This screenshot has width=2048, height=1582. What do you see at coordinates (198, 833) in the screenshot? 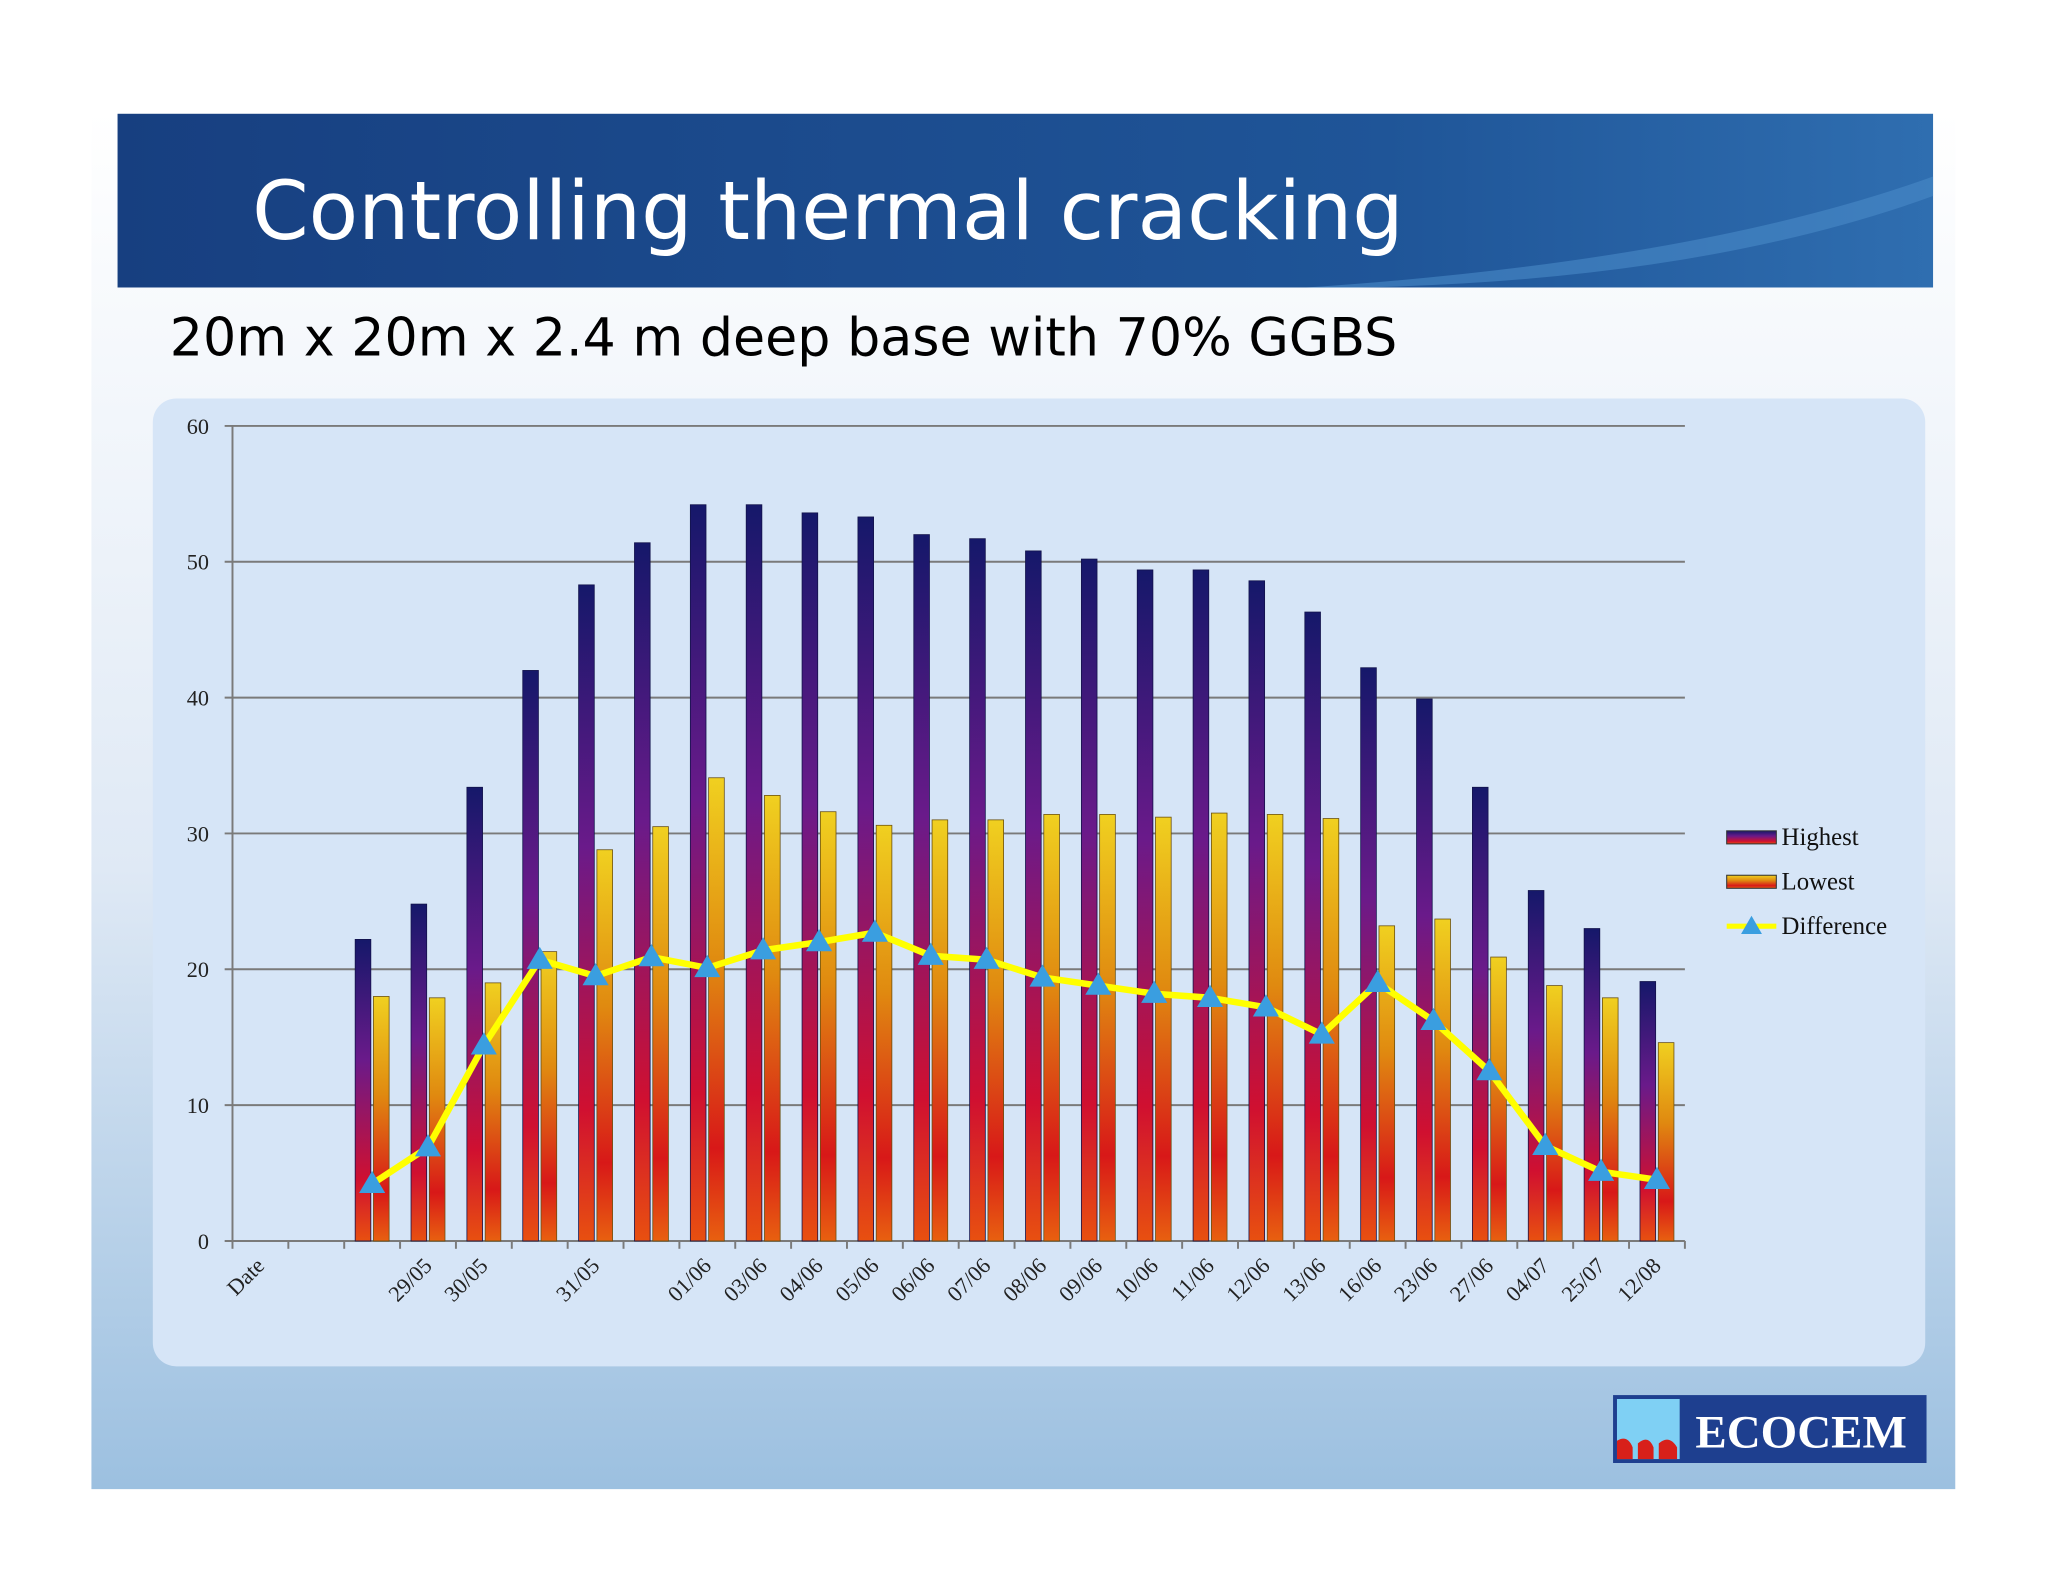
I see `y-tick-label: 30` at bounding box center [198, 833].